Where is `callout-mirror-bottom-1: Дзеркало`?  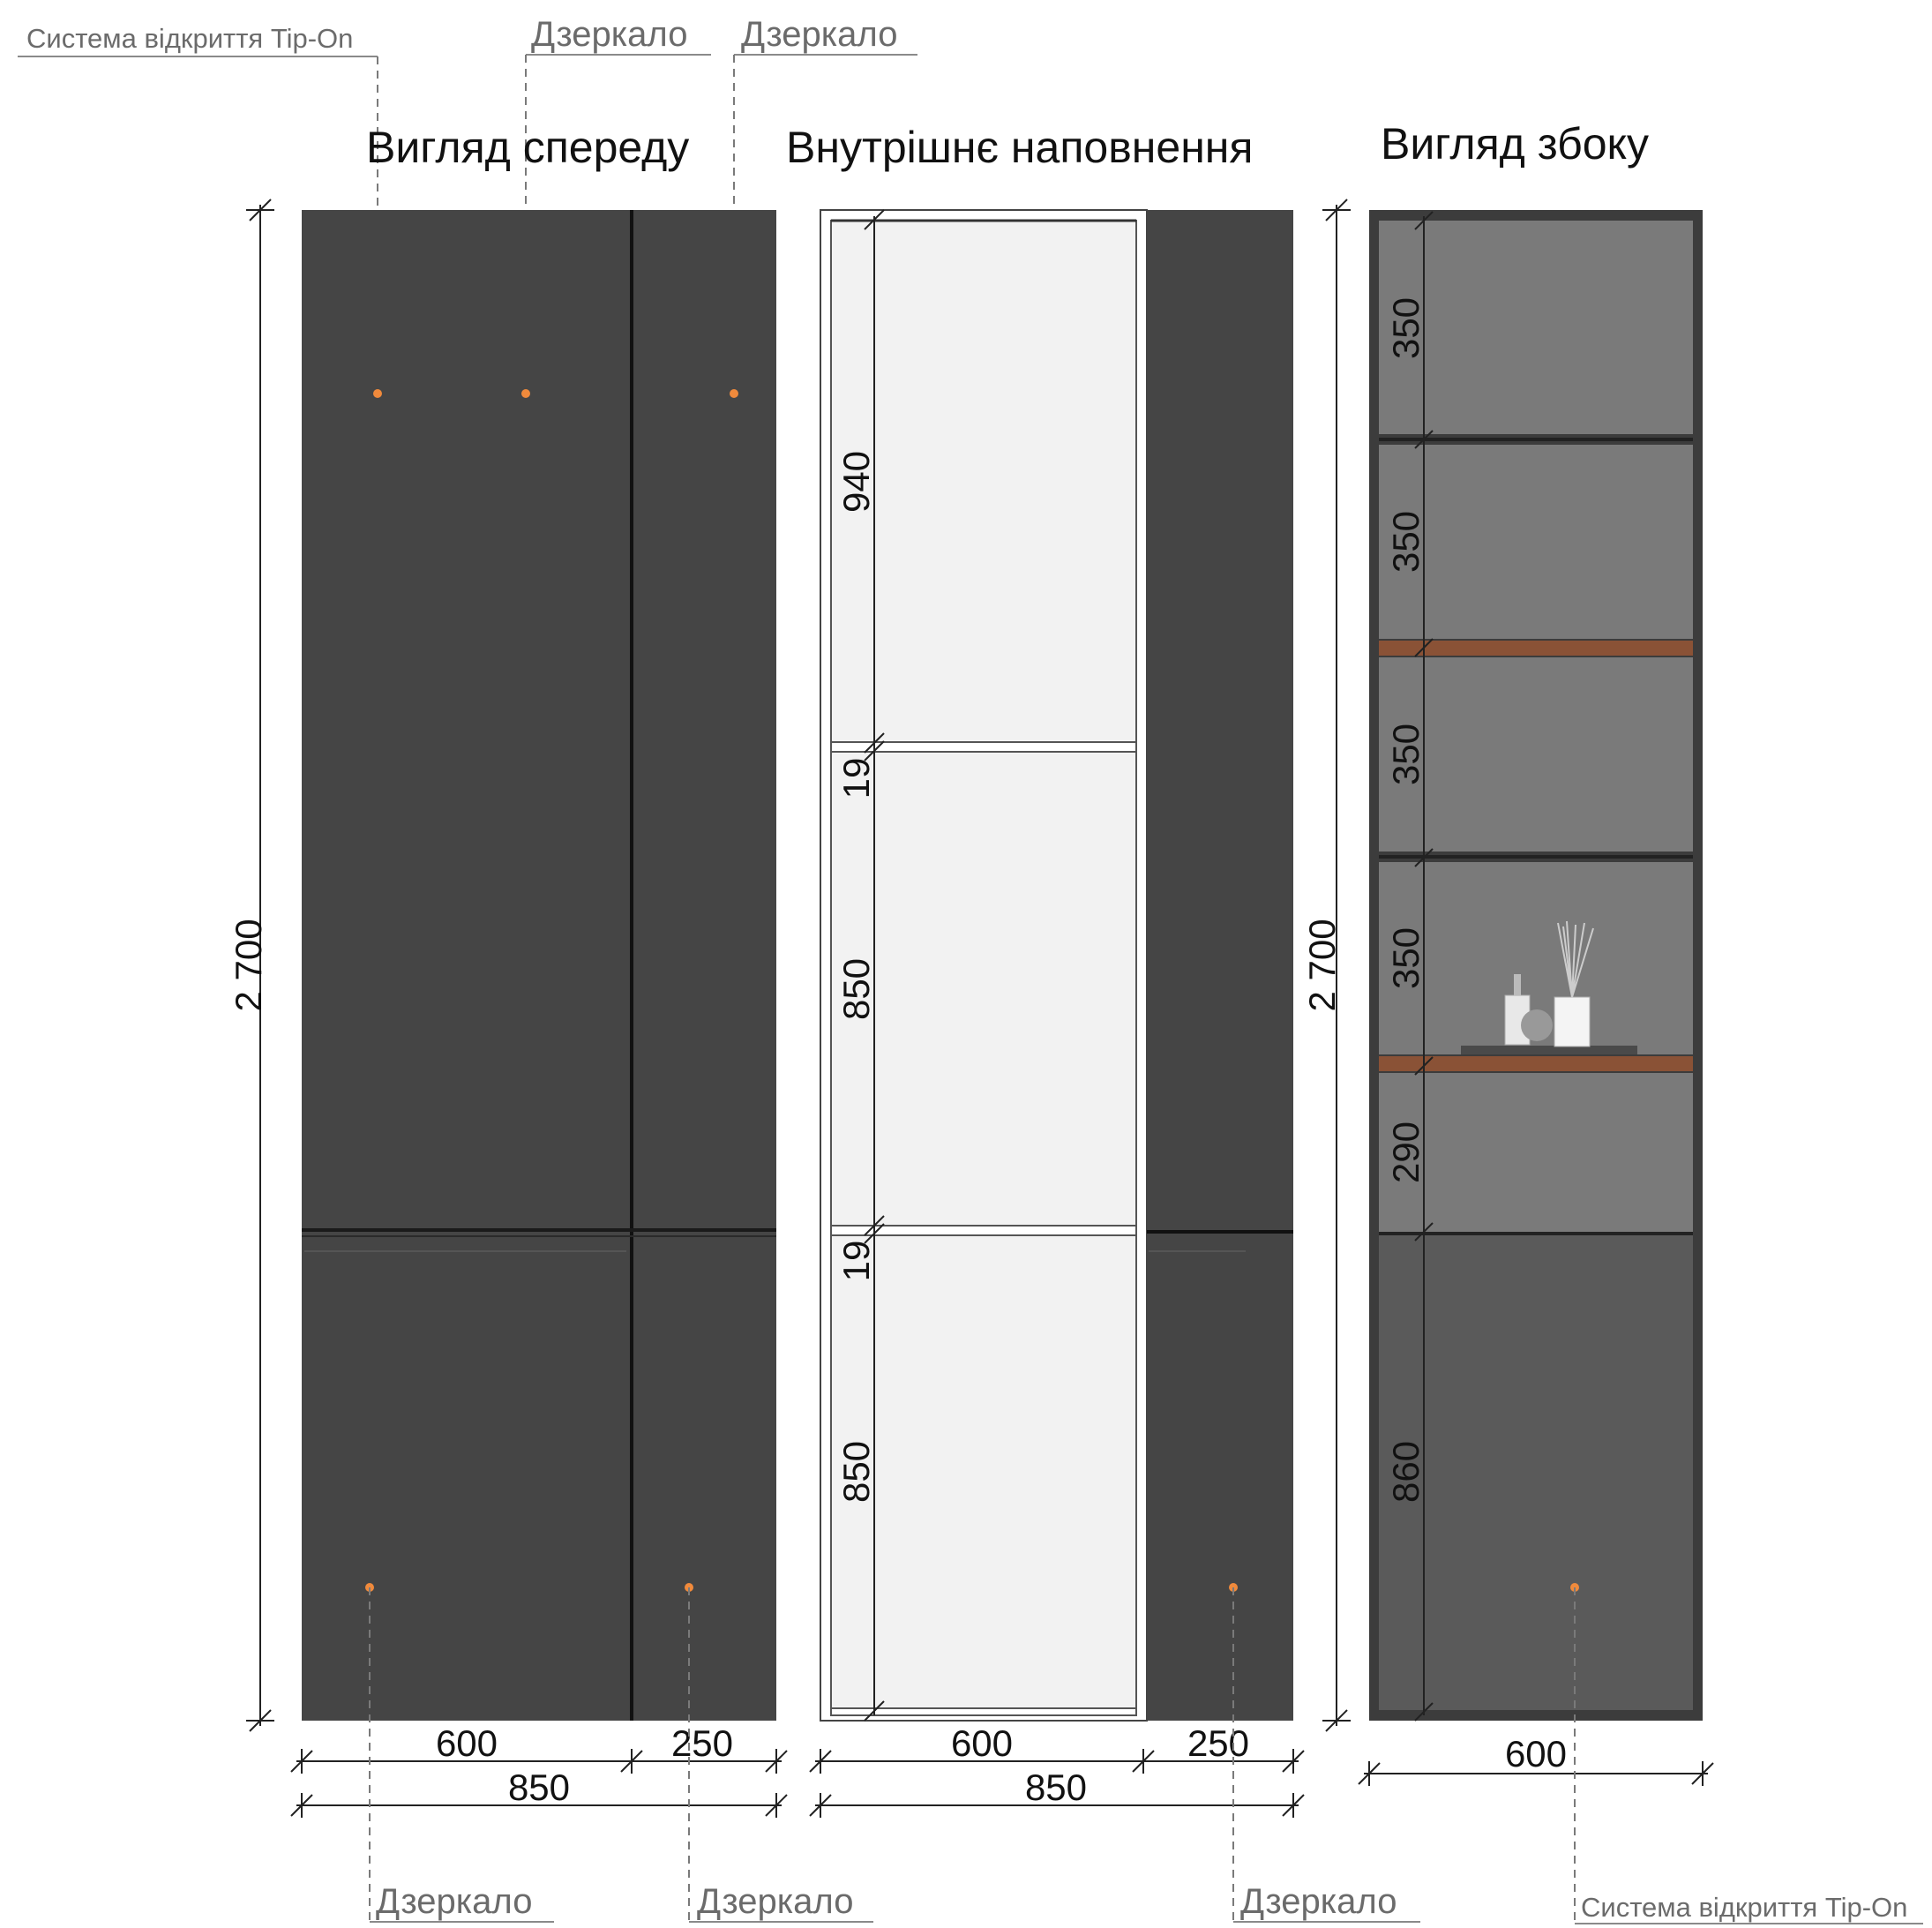
callout-mirror-bottom-1: Дзеркало is located at coordinates (461, 1755).